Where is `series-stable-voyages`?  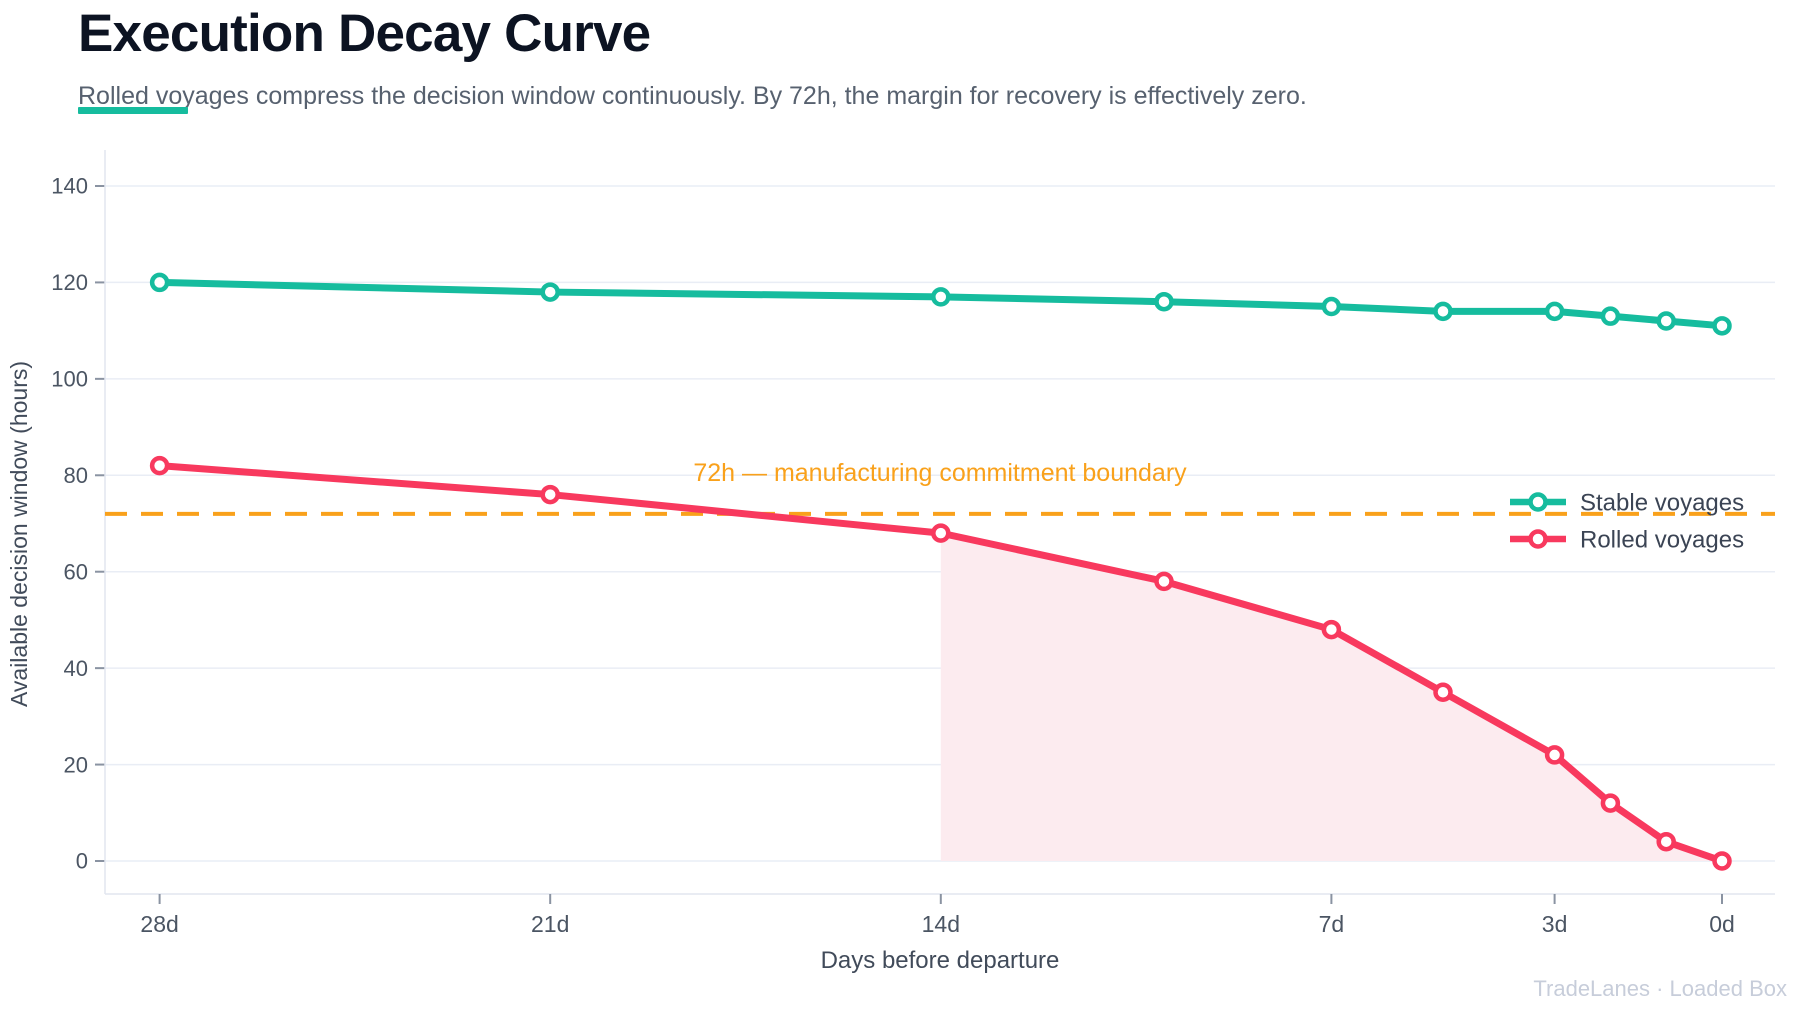 series-stable-voyages is located at coordinates (940, 304).